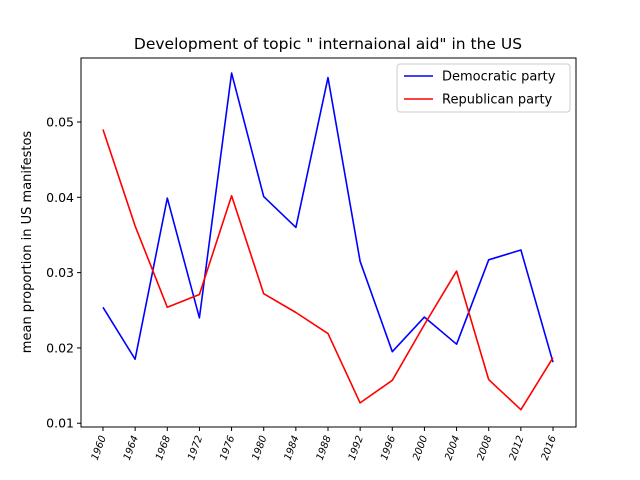 The width and height of the screenshot is (640, 480). I want to click on x-tick-label: 1968, so click(163, 448).